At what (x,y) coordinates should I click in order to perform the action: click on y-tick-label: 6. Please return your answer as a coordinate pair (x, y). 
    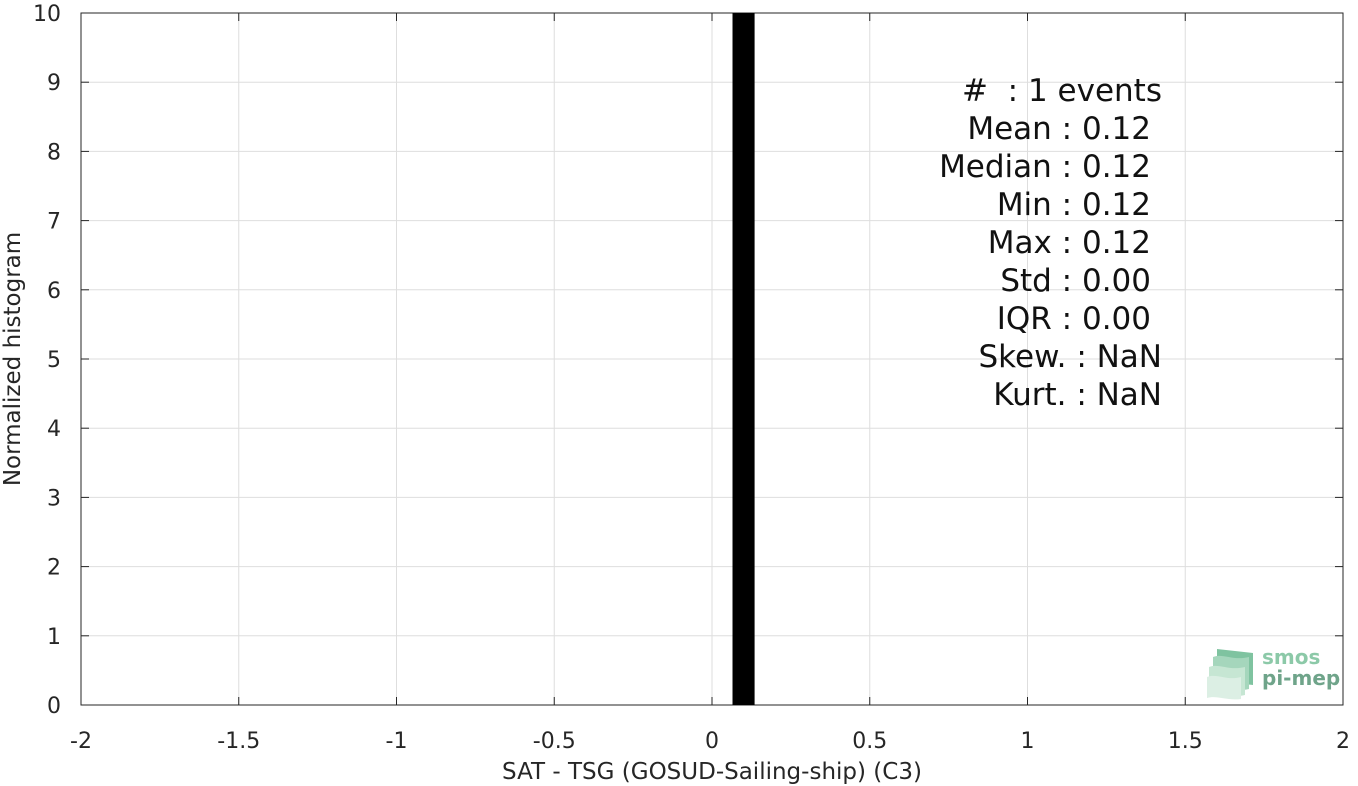
    Looking at the image, I should click on (54, 291).